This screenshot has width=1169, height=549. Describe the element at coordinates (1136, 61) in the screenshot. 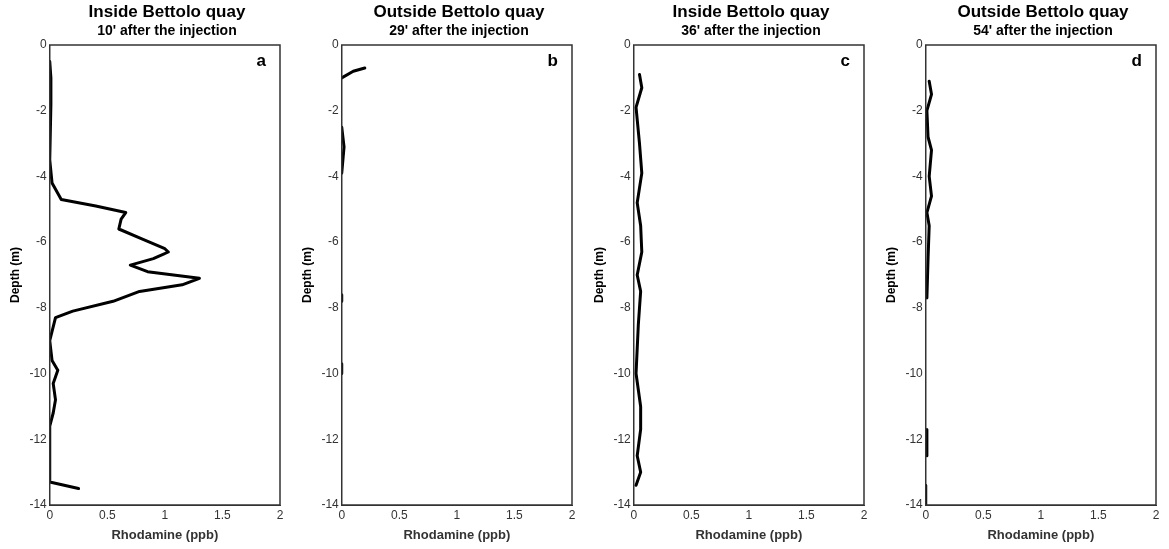

I see `annotation: d` at that location.